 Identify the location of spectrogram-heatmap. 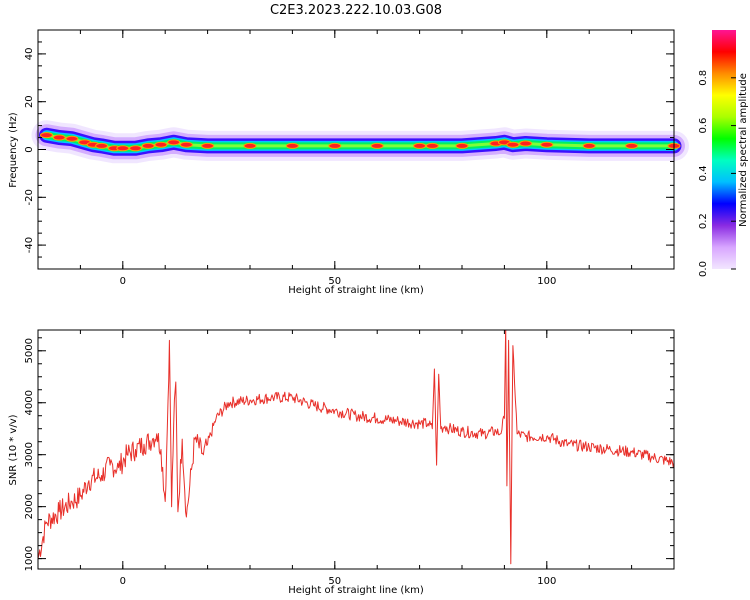
(360, 142).